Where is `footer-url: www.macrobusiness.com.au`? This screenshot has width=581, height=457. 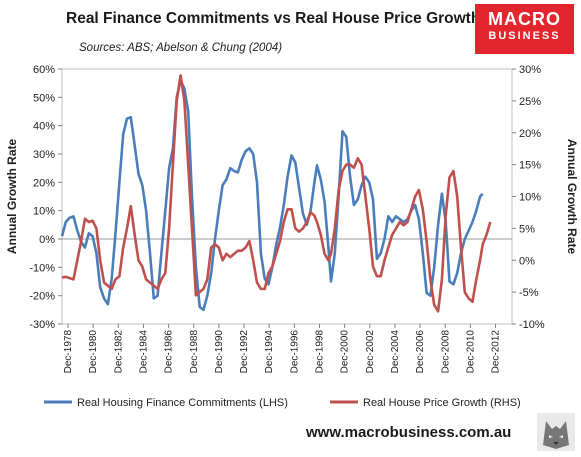
footer-url: www.macrobusiness.com.au is located at coordinates (409, 432).